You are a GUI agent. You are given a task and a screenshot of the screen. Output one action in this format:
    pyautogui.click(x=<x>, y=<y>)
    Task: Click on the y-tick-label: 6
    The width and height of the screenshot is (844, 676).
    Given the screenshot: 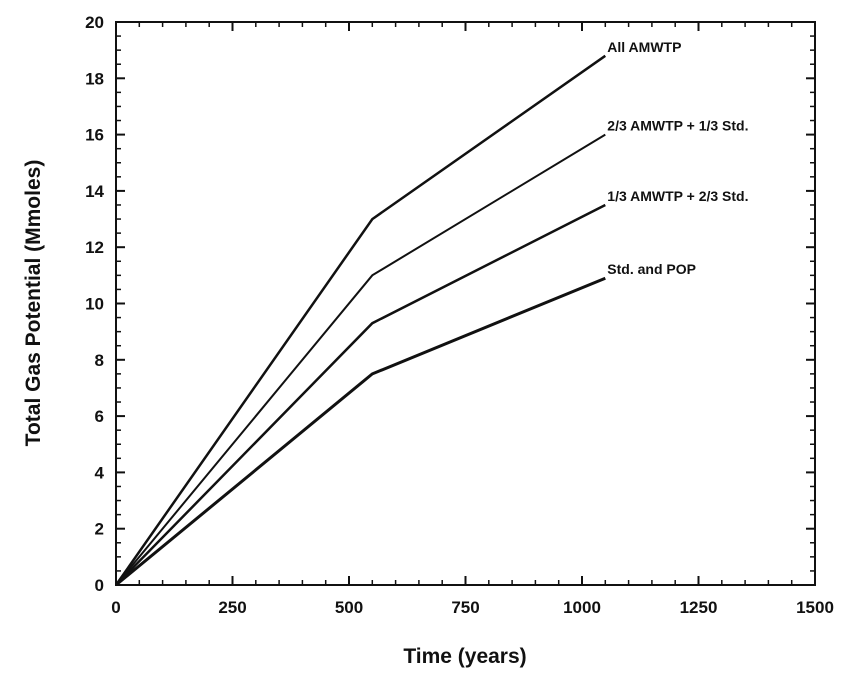 What is the action you would take?
    pyautogui.click(x=99, y=416)
    